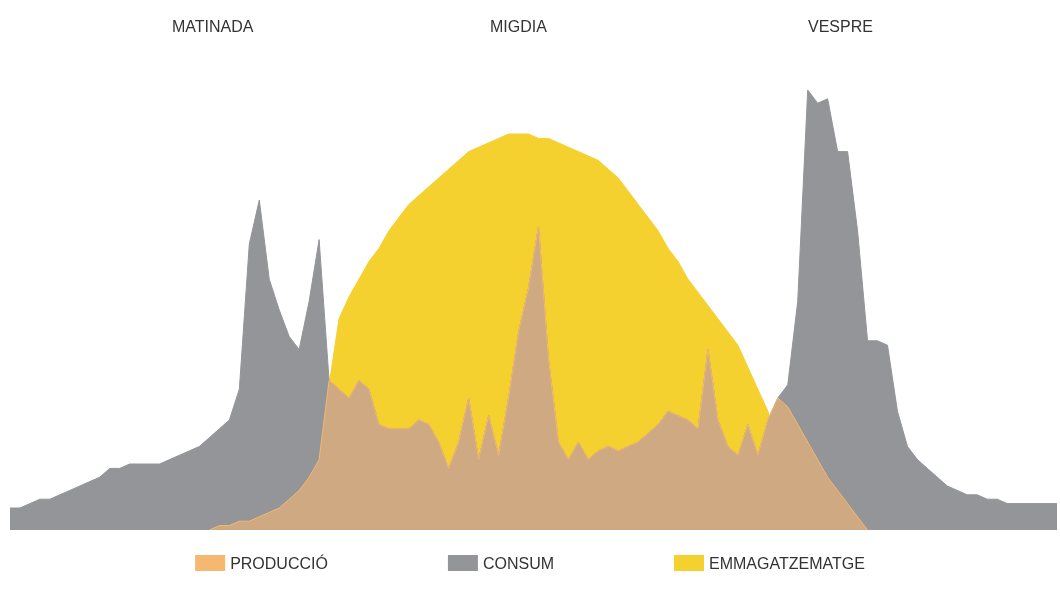  I want to click on legend-label: PRODUCCIÓ, so click(279, 562).